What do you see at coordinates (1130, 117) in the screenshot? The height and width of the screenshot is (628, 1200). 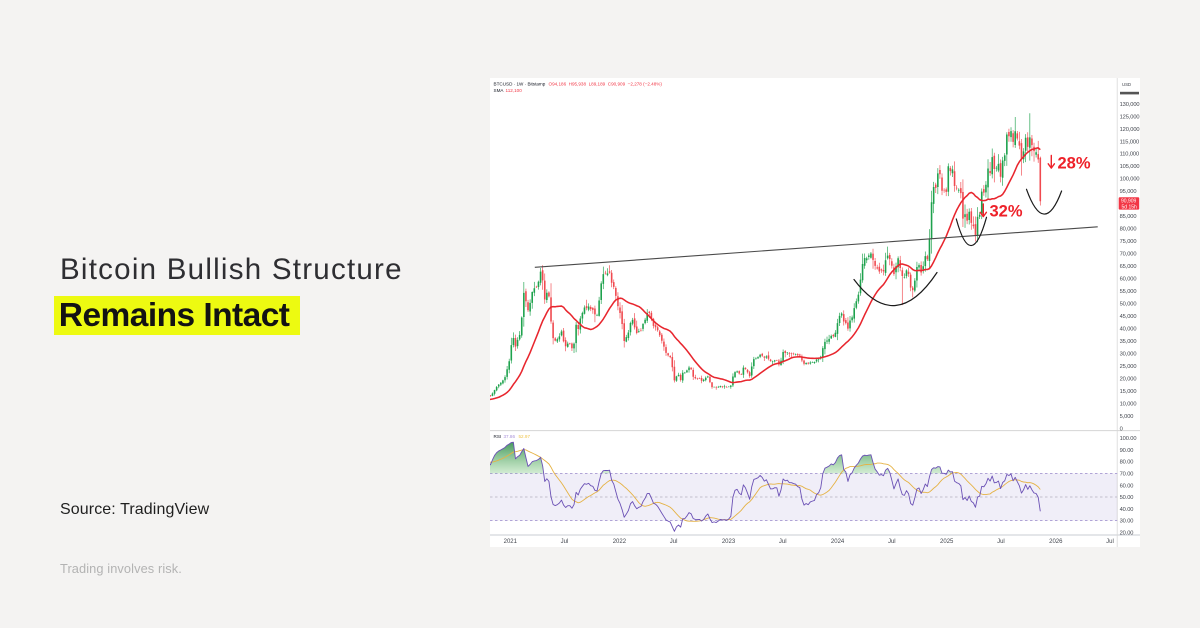 I see `svg-text: 125,000` at bounding box center [1130, 117].